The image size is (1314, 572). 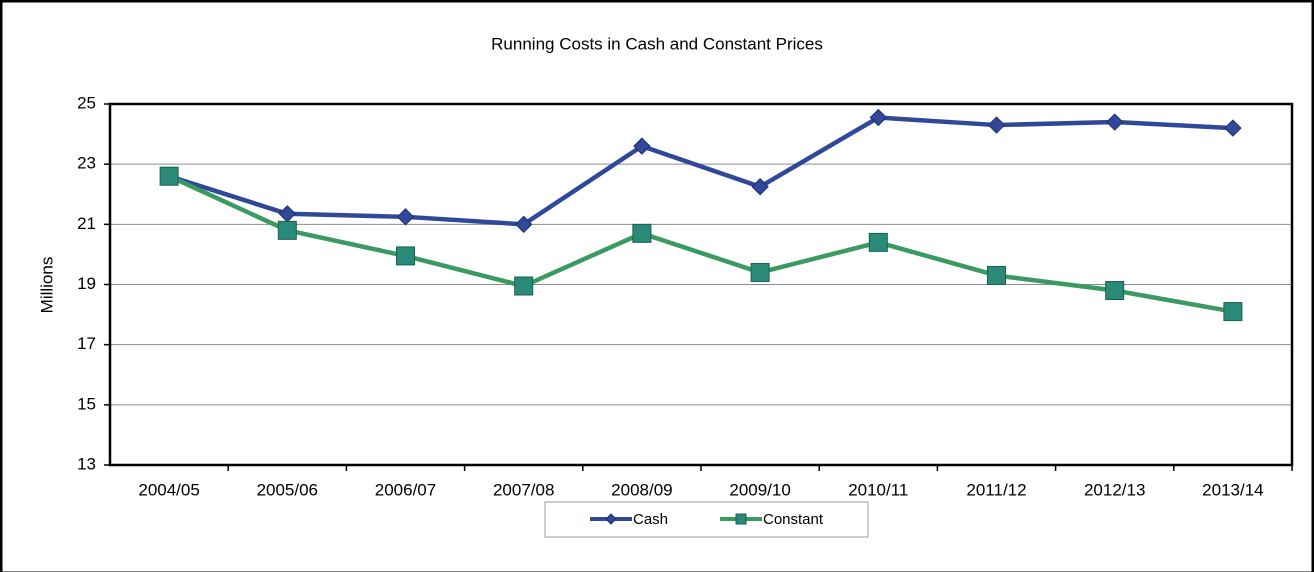 I want to click on x-tick-label: 2012/13, so click(x=1114, y=489).